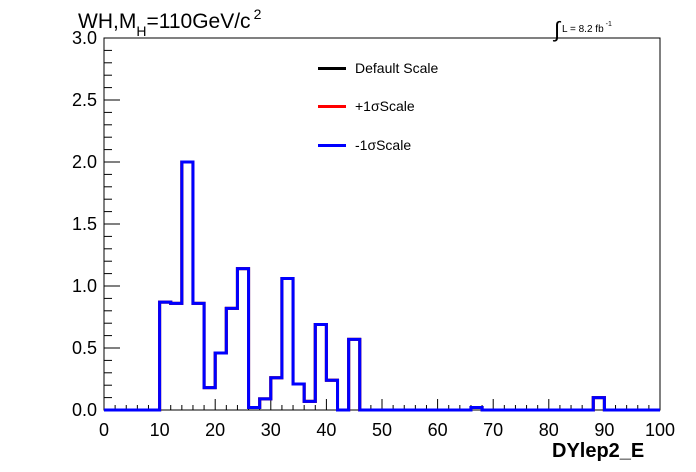  What do you see at coordinates (104, 430) in the screenshot?
I see `x-tick-label: 0` at bounding box center [104, 430].